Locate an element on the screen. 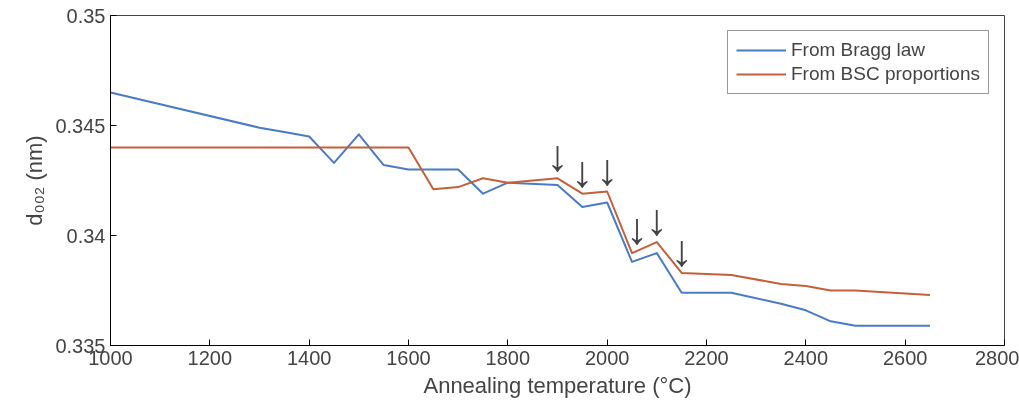  y-axis-title: d₀₀₂ (nm) is located at coordinates (35, 180).